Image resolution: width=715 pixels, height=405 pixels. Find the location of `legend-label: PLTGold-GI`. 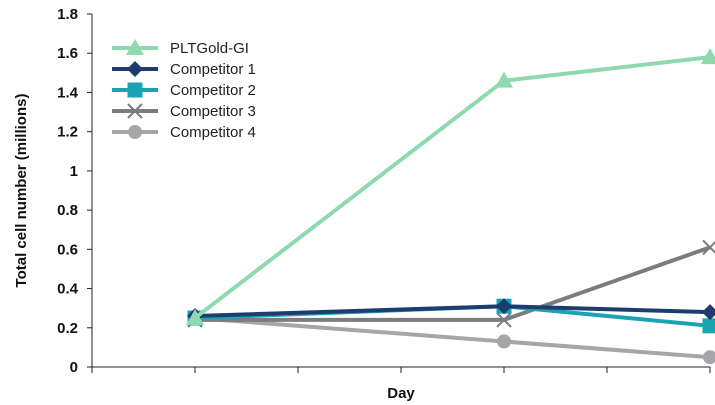

legend-label: PLTGold-GI is located at coordinates (209, 48).